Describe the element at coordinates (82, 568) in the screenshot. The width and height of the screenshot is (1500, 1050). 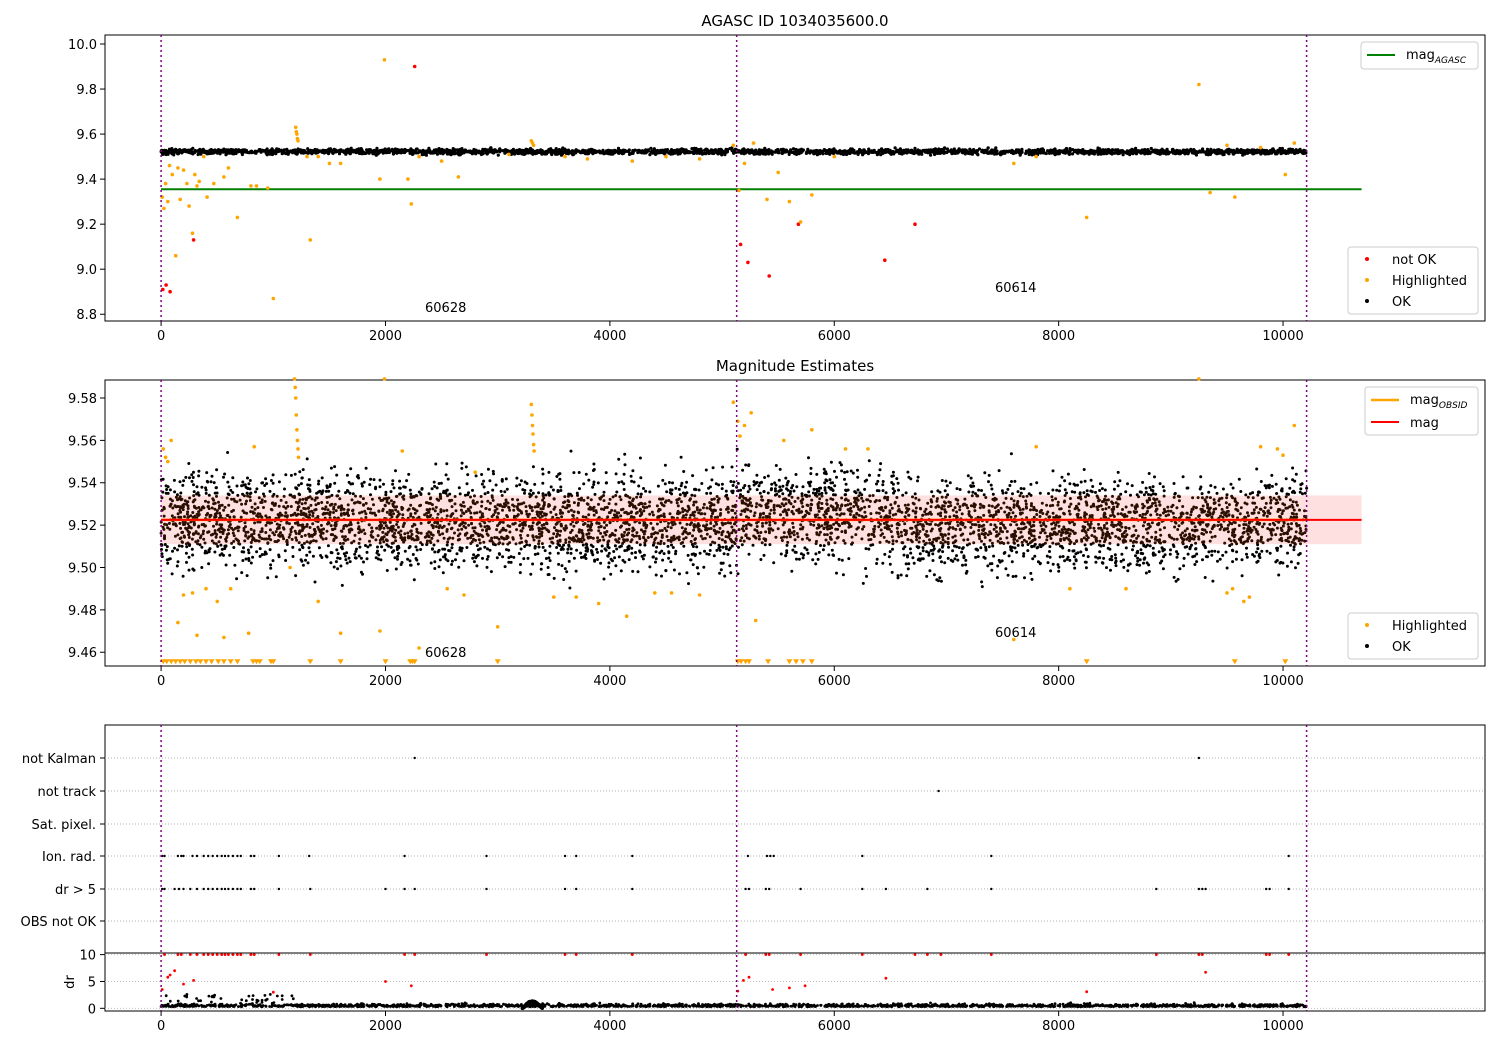
I see `y-tick-label: 9.50` at that location.